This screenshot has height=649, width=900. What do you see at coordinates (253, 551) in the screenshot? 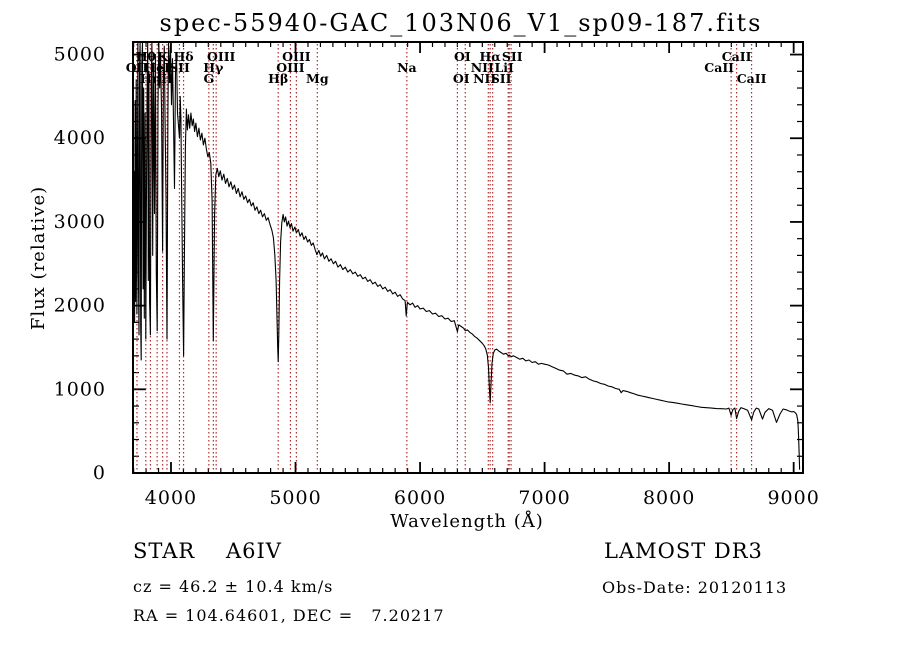
I see `object-subclass: A6IV` at bounding box center [253, 551].